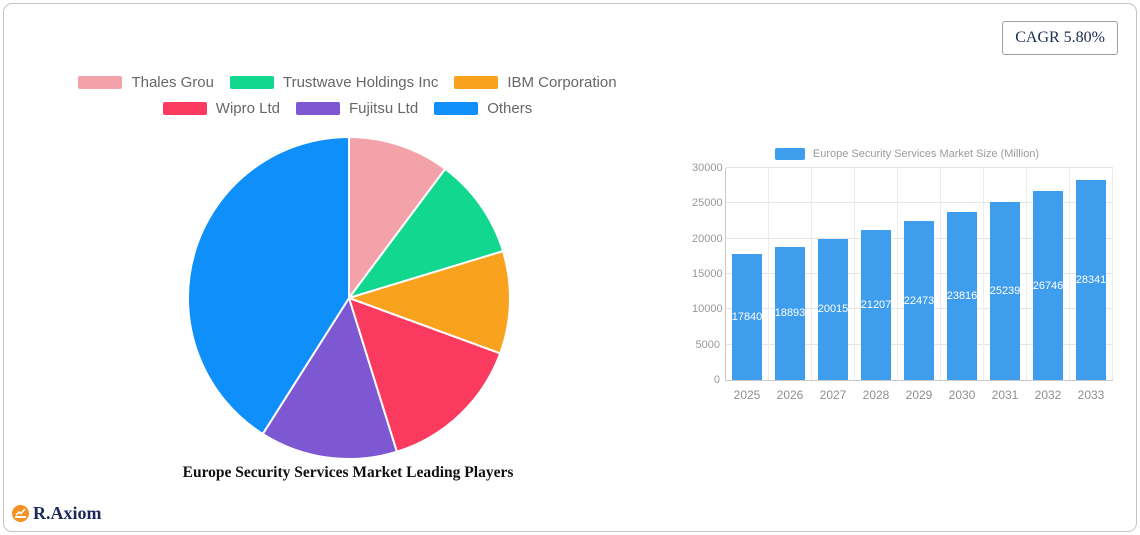  I want to click on bar-value-2028: 21207, so click(876, 305).